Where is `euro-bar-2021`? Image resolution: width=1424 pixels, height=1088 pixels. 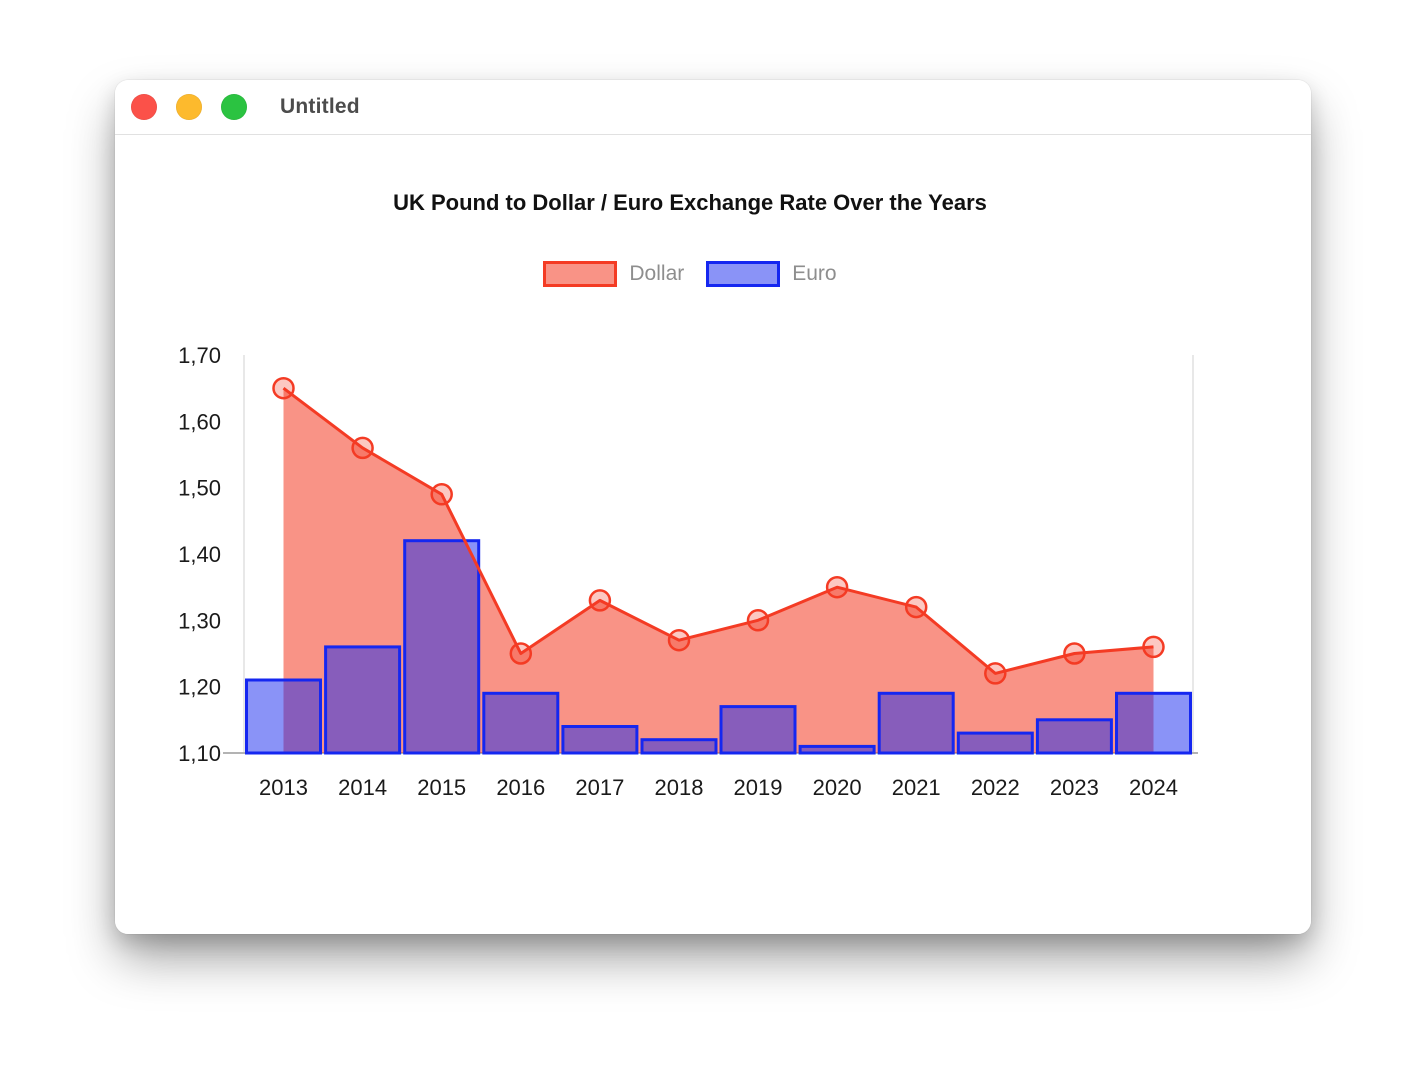 euro-bar-2021 is located at coordinates (916, 723).